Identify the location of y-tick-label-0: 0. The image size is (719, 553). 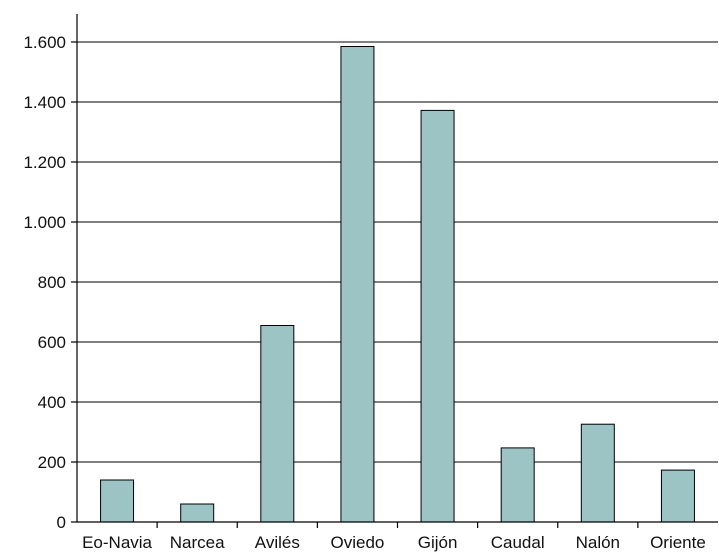
(61, 522).